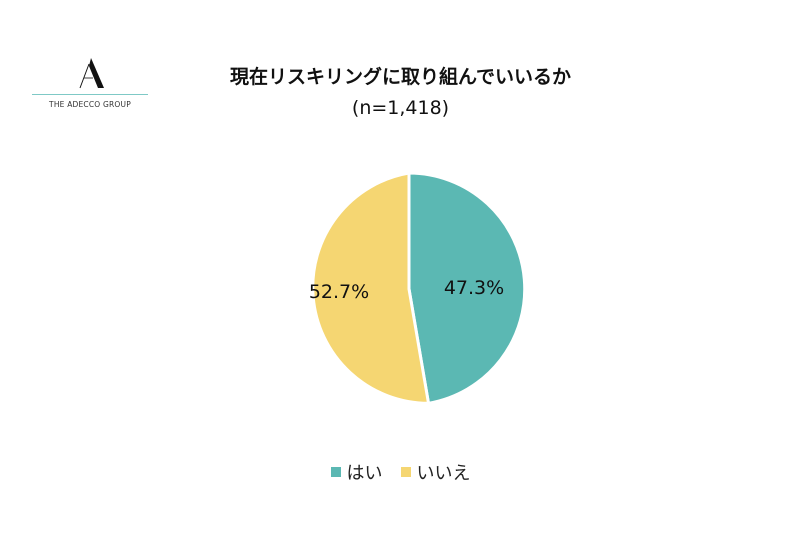 The image size is (801, 543). Describe the element at coordinates (90, 104) in the screenshot. I see `logo-text: THE ADECCO GROUP` at that location.